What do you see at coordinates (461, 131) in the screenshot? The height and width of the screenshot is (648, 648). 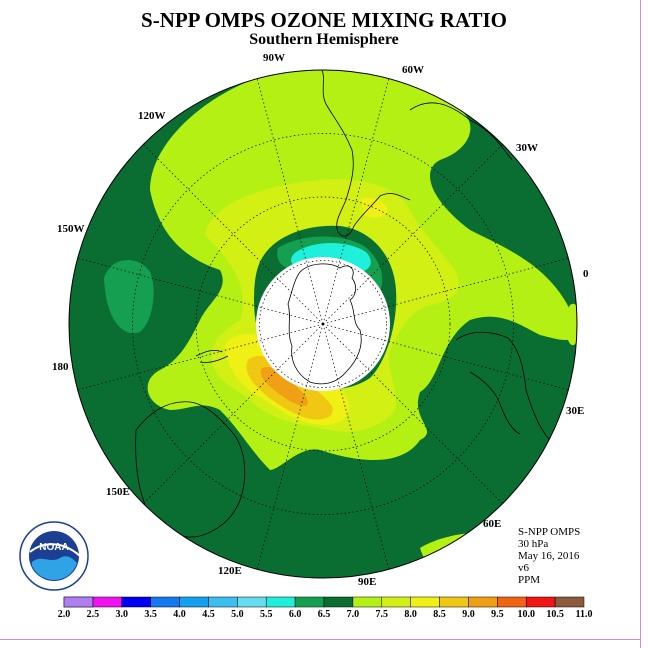 I see `coast-south-america-east` at bounding box center [461, 131].